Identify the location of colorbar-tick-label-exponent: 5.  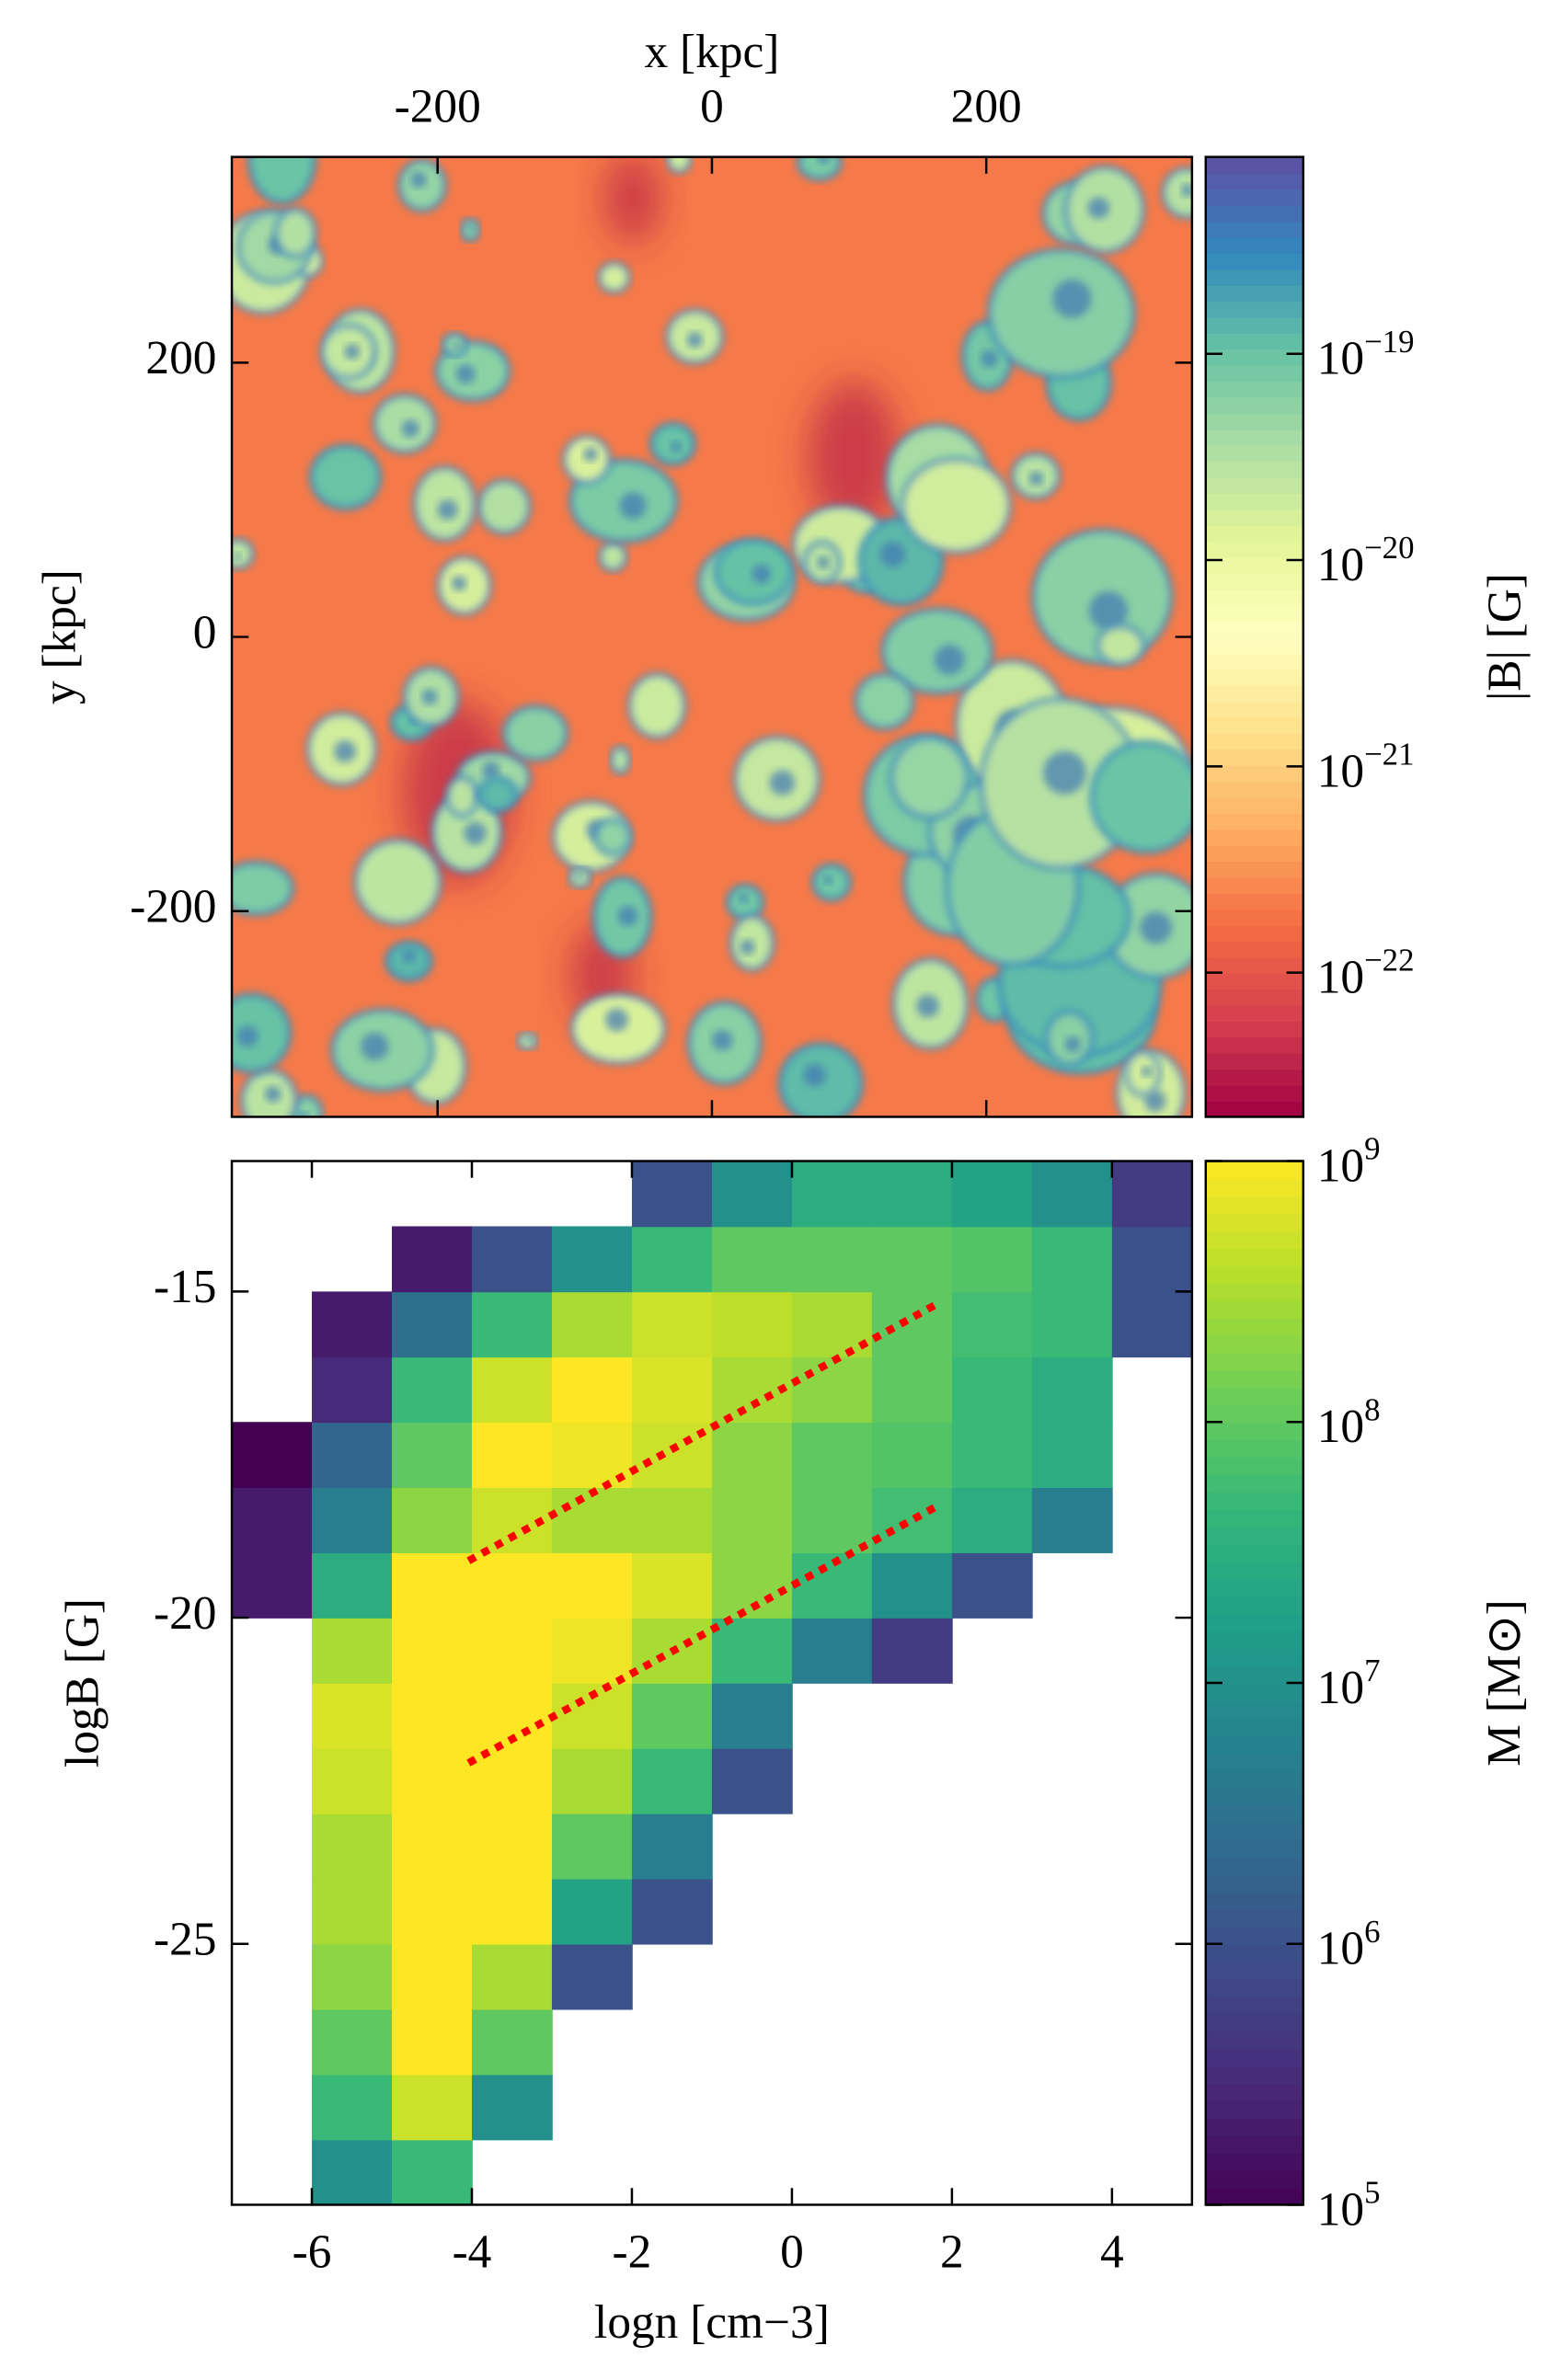
(1372, 2193).